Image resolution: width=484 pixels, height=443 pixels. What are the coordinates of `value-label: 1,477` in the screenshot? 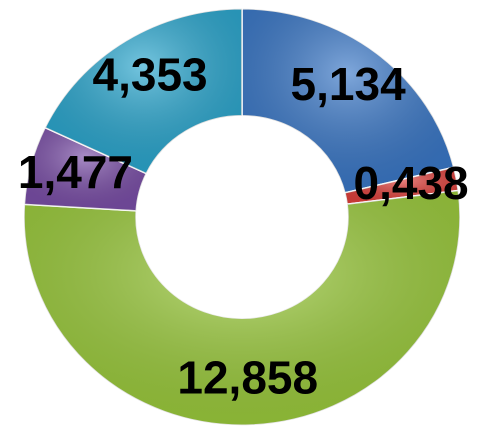 It's located at (75, 172).